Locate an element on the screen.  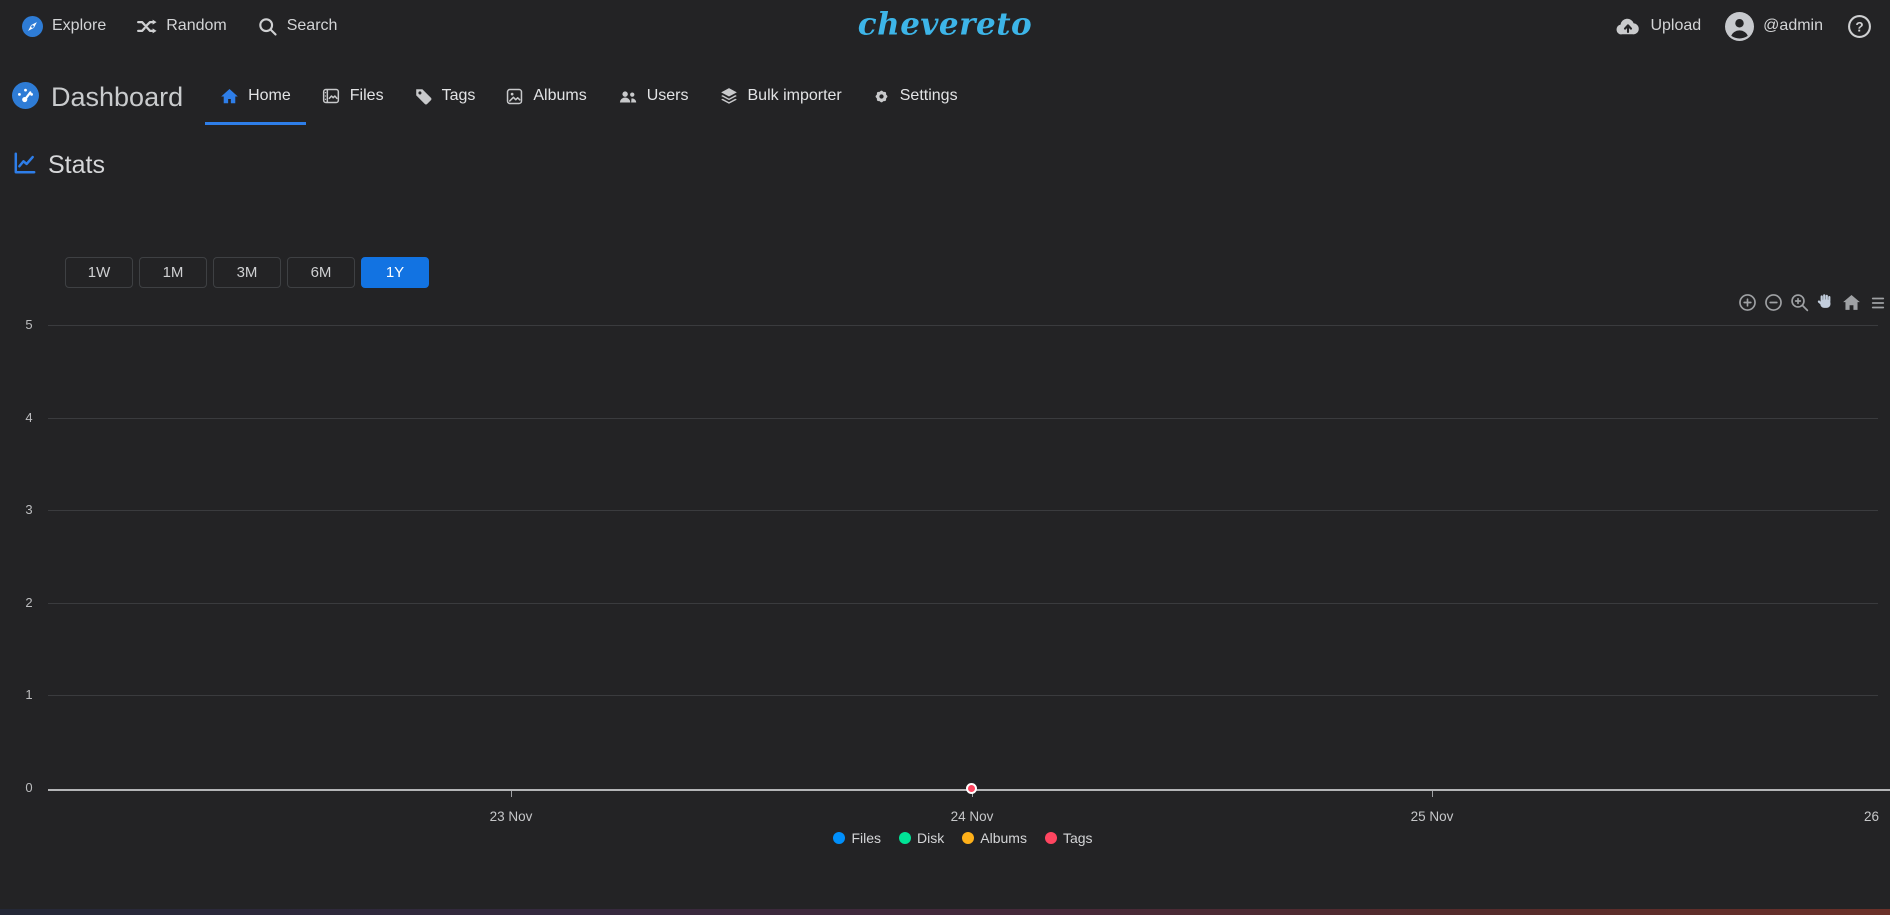
top-bar: Explore Random Search chevereto is located at coordinates (945, 26).